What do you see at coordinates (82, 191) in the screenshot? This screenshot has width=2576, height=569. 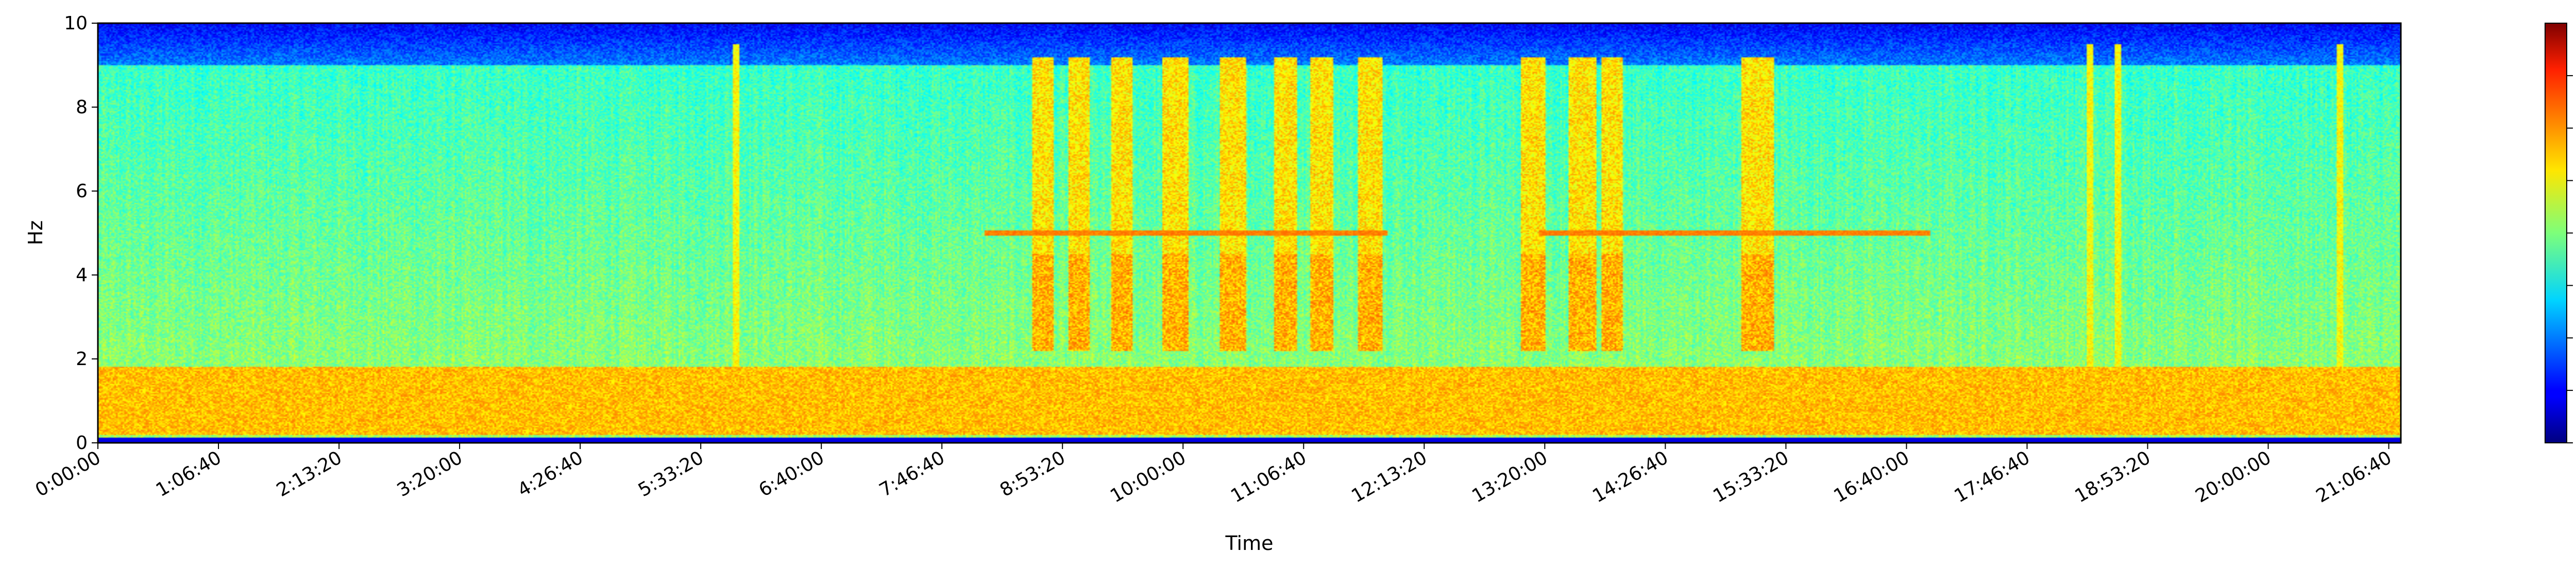 I see `y-tick-label: 6` at bounding box center [82, 191].